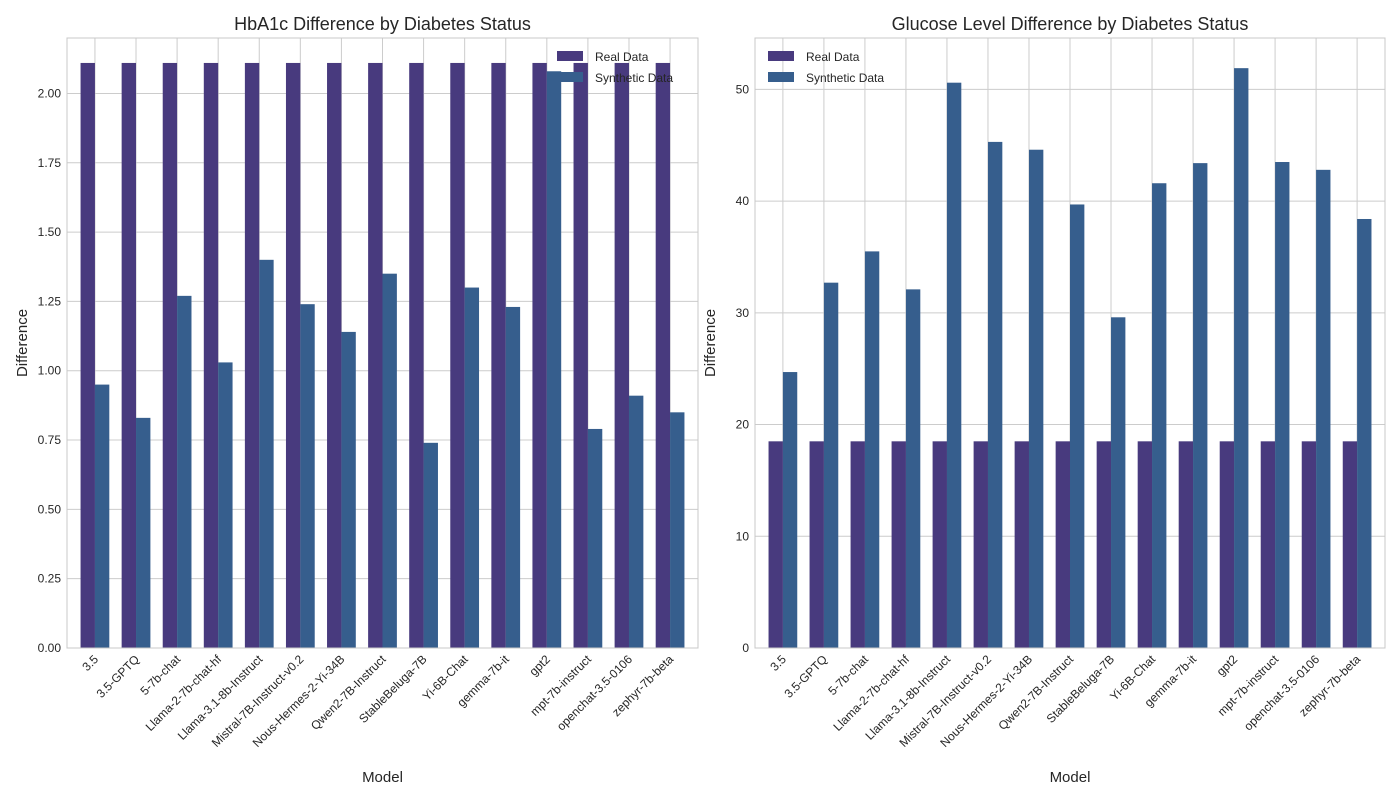 The width and height of the screenshot is (1400, 805). Describe the element at coordinates (1281, 692) in the screenshot. I see `x-tick-label: openchat-3.5-0106` at that location.